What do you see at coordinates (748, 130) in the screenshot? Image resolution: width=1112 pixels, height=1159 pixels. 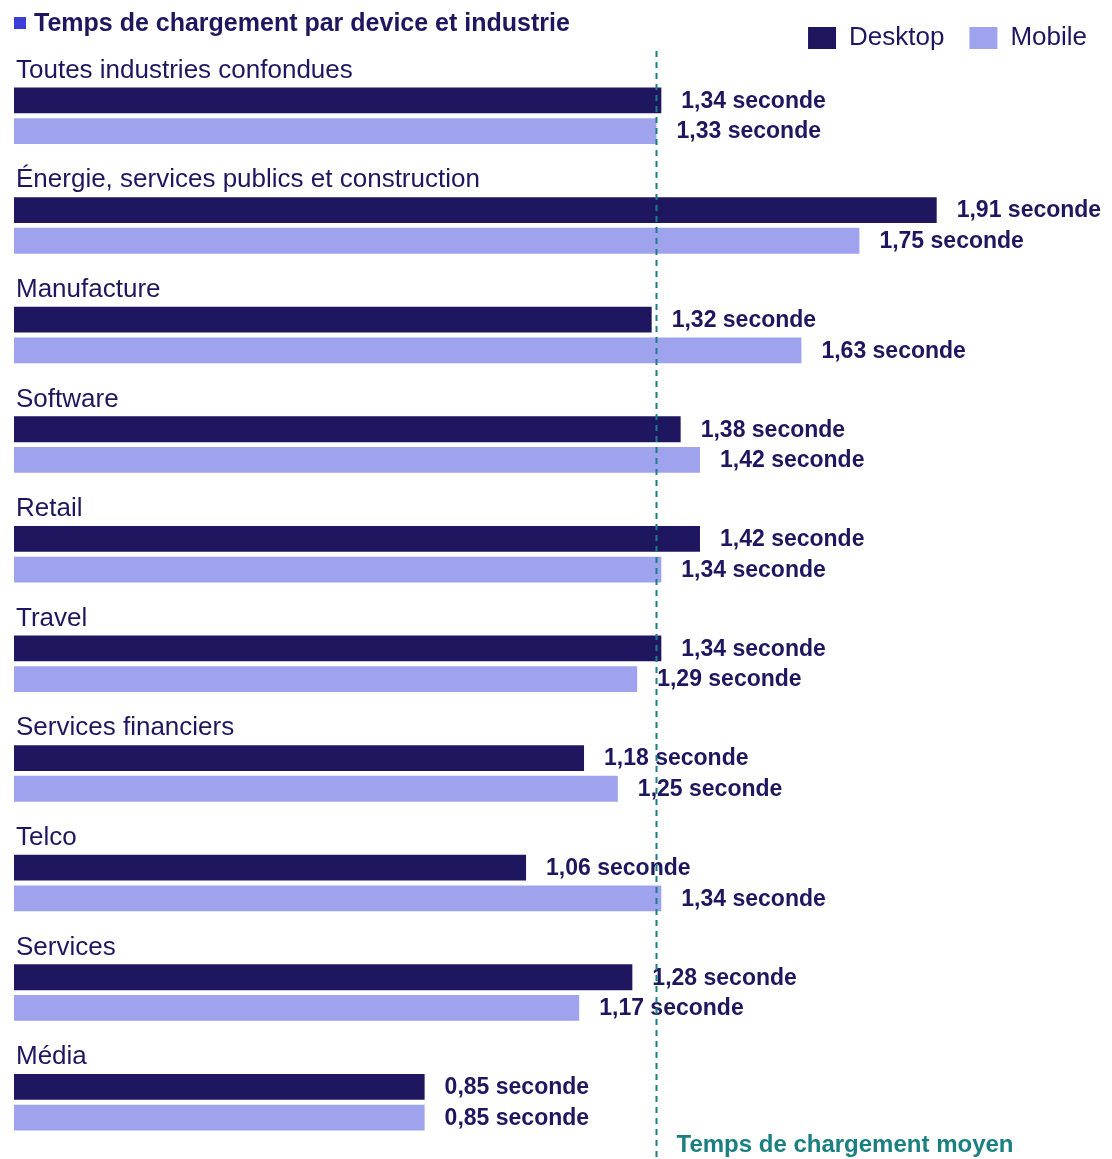 I see `data-label: 1,33 seconde` at bounding box center [748, 130].